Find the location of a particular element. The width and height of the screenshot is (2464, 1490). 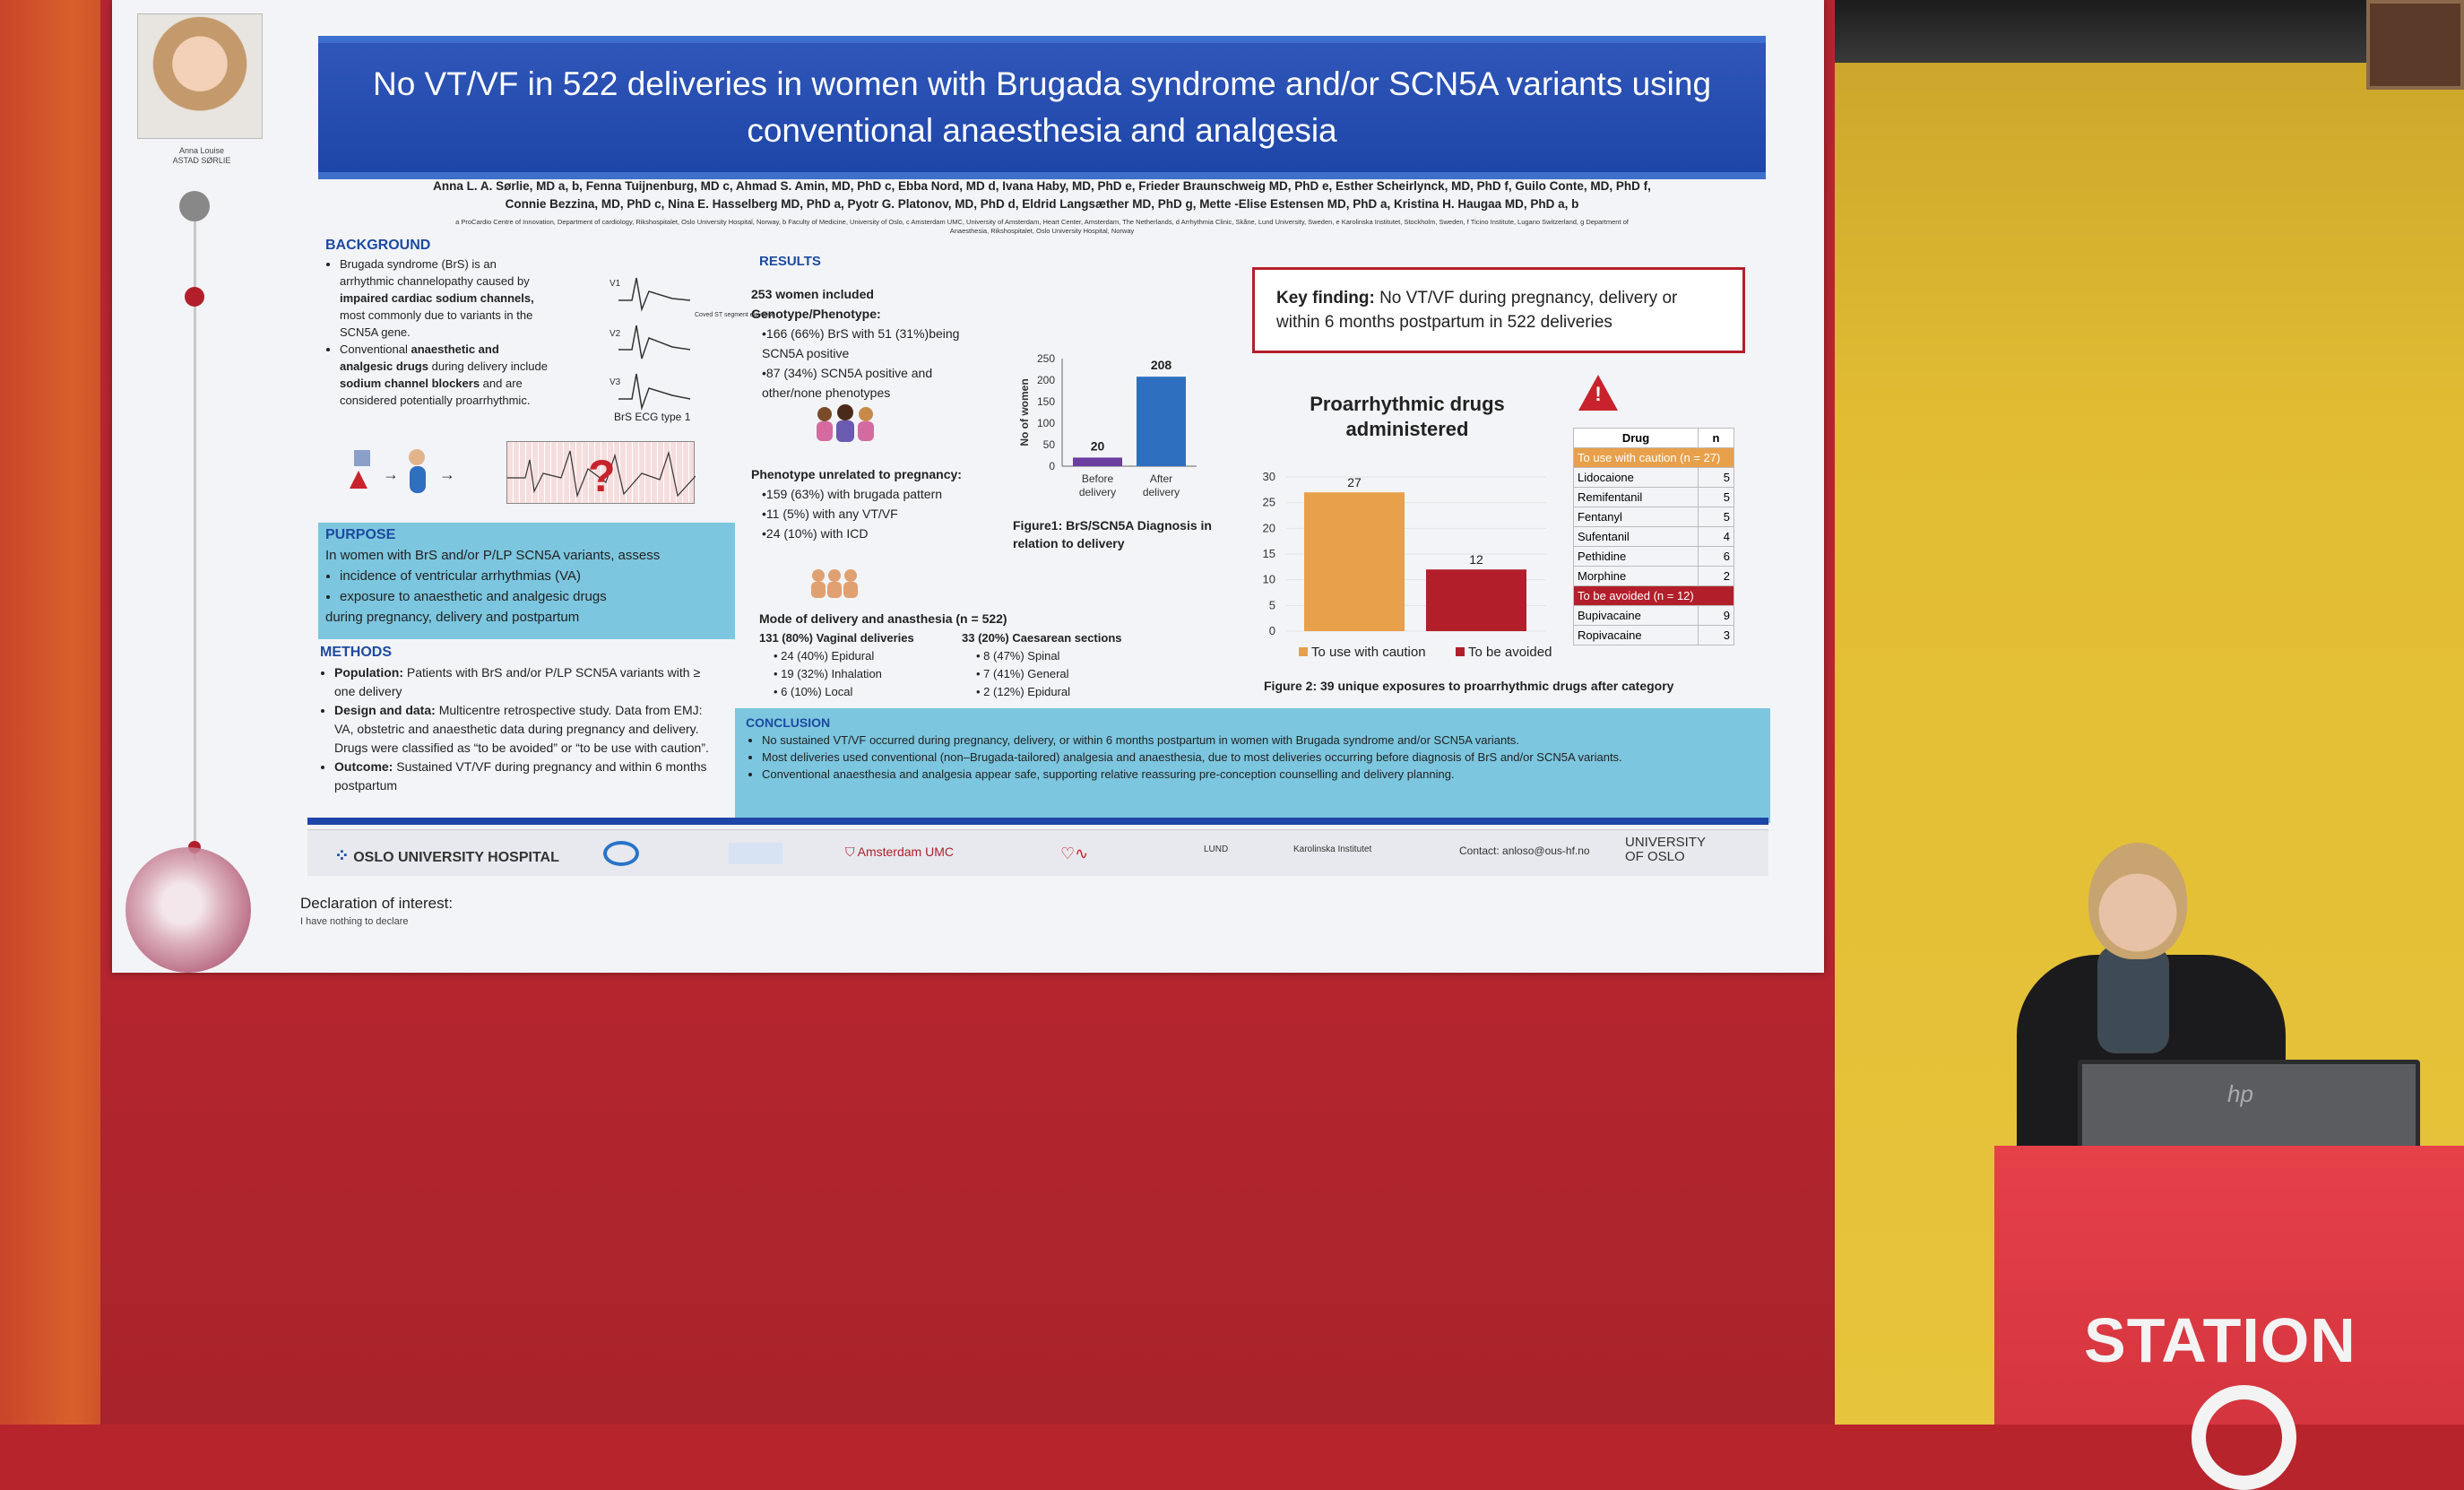

drug-table-avoid-row: To be avoided (n = 12) is located at coordinates (1653, 595).